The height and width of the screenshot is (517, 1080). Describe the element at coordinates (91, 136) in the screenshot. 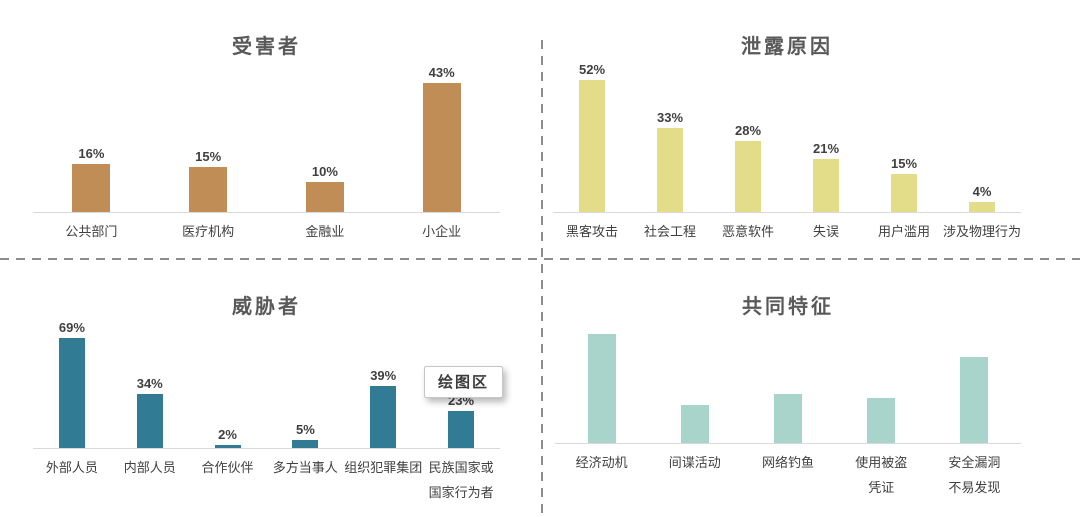

I see `bar-column: 16%` at that location.